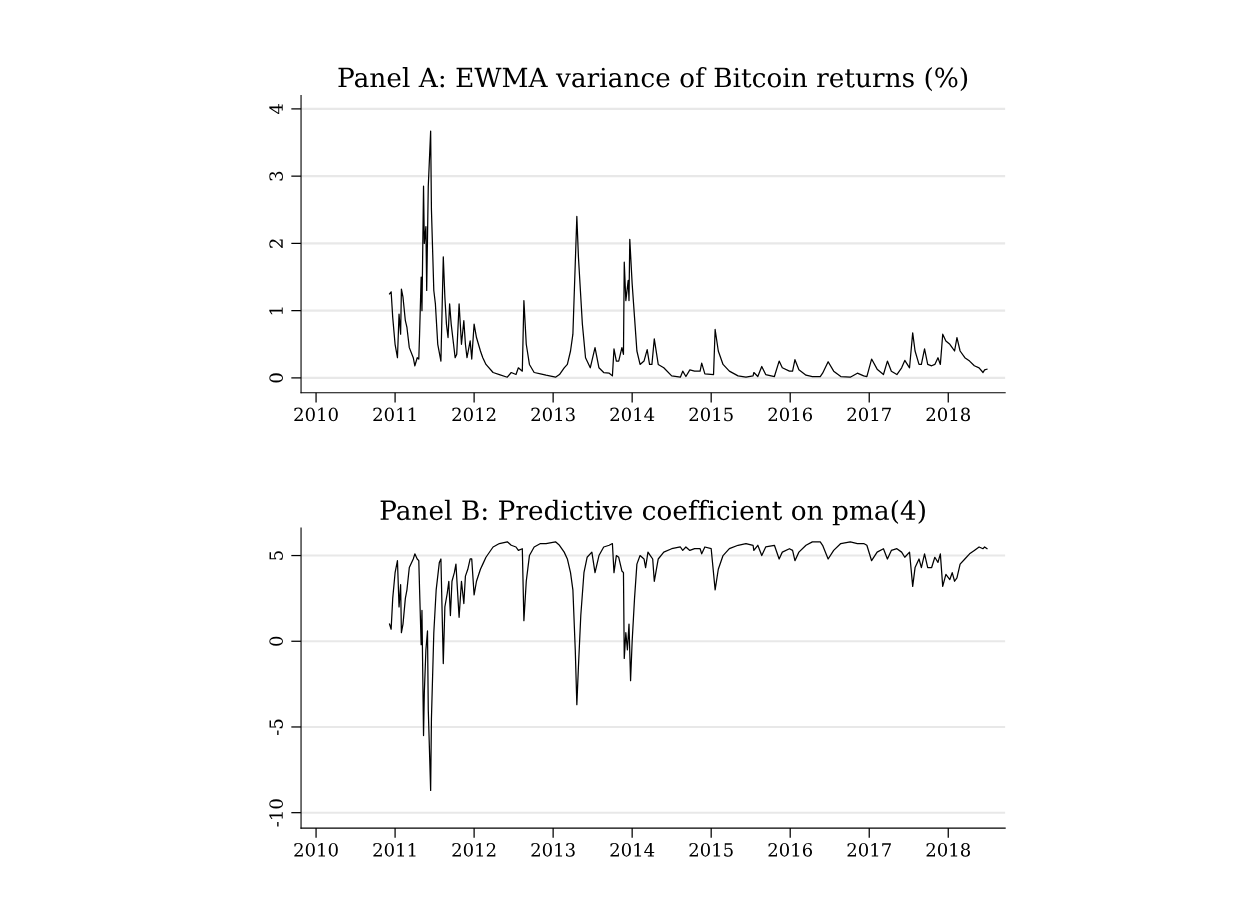 This screenshot has height=909, width=1244. Describe the element at coordinates (276, 727) in the screenshot. I see `y-tick-label: -5` at that location.